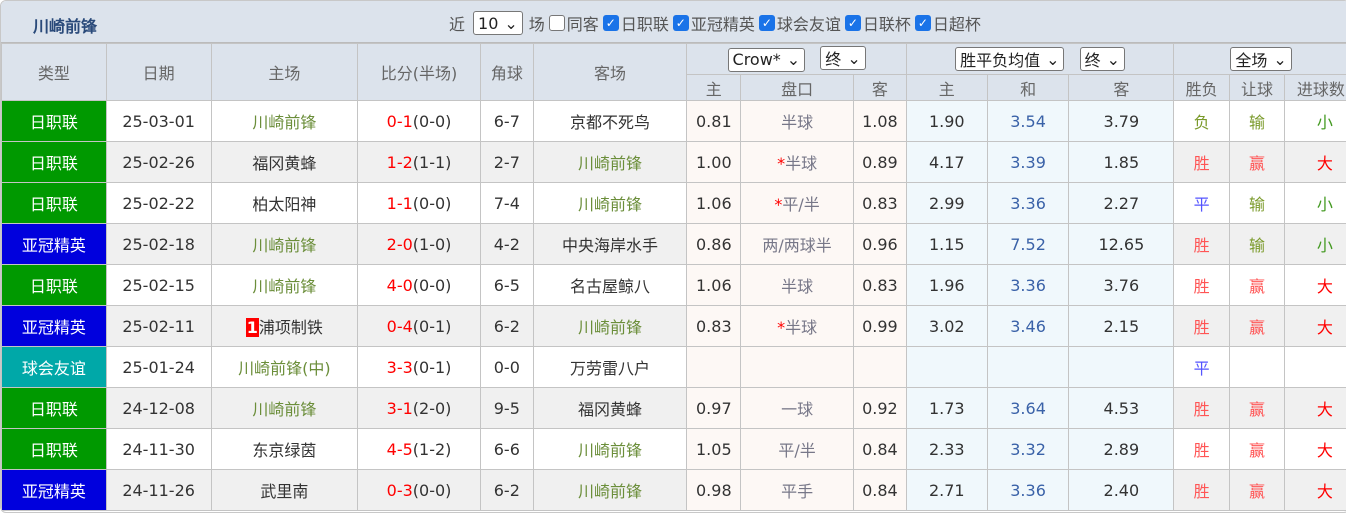 The width and height of the screenshot is (1346, 513). What do you see at coordinates (610, 72) in the screenshot?
I see `header-away: 客场` at bounding box center [610, 72].